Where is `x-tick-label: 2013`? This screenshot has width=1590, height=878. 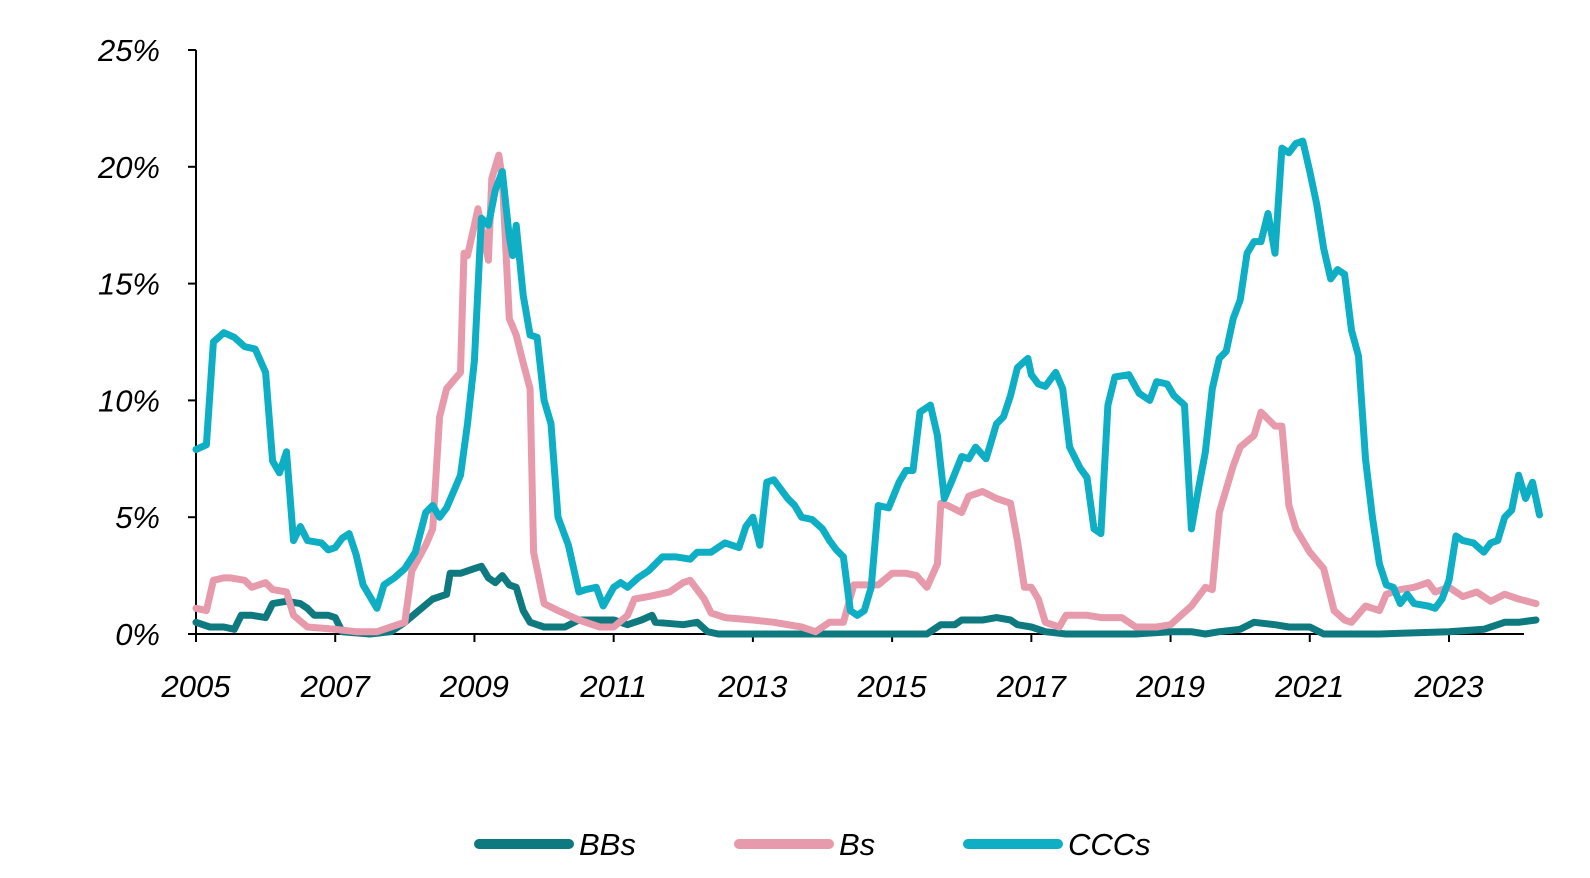 x-tick-label: 2013 is located at coordinates (752, 686).